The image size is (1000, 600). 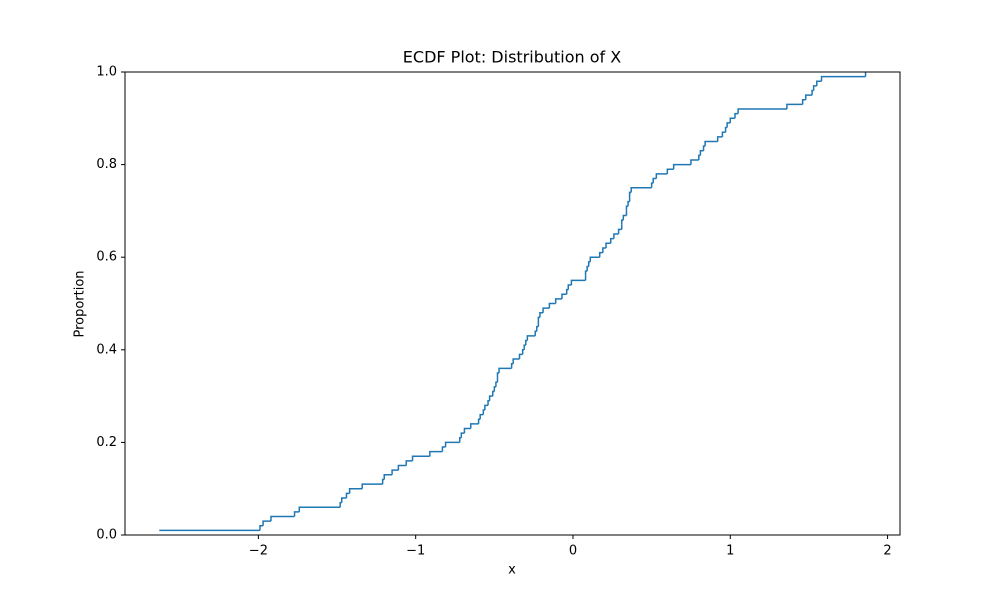 What do you see at coordinates (106, 535) in the screenshot?
I see `y-tick-label: 0.0` at bounding box center [106, 535].